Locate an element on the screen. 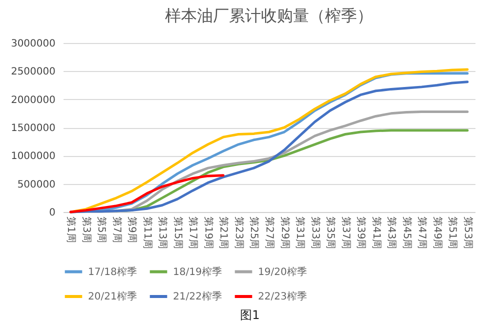 Image resolution: width=500 pixels, height=334 pixels. x-tick-label: 第45周 is located at coordinates (406, 233).